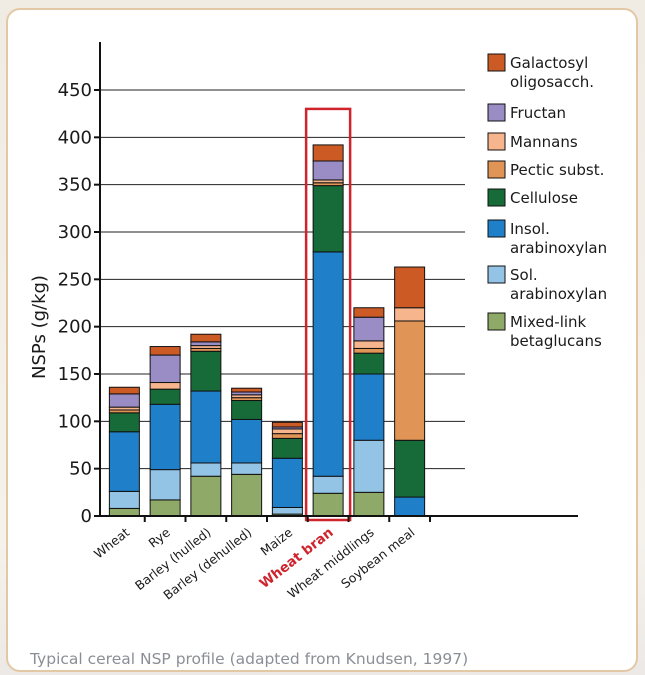  I want to click on y-tick-label: 300, so click(75, 232).